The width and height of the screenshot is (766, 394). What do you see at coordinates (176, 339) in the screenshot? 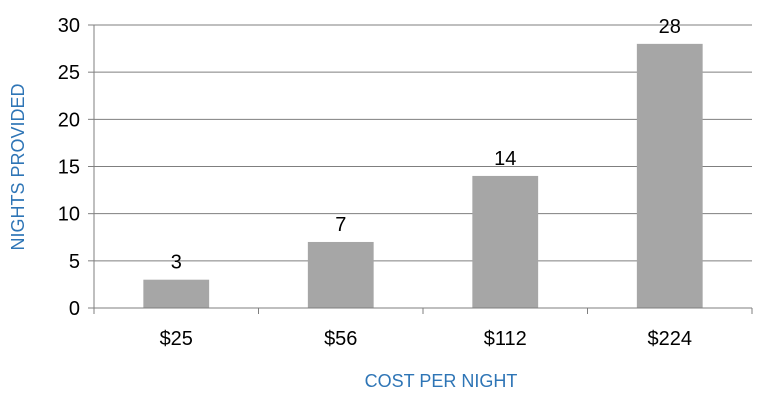
I see `x-tick-label: $25` at bounding box center [176, 339].